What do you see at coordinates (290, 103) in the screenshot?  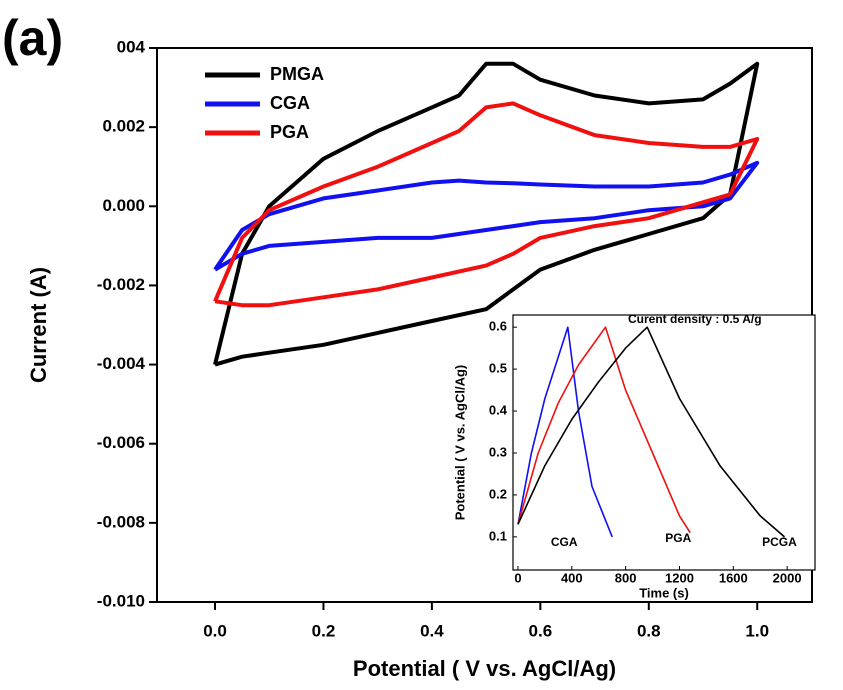 I see `legend-label: CGA` at bounding box center [290, 103].